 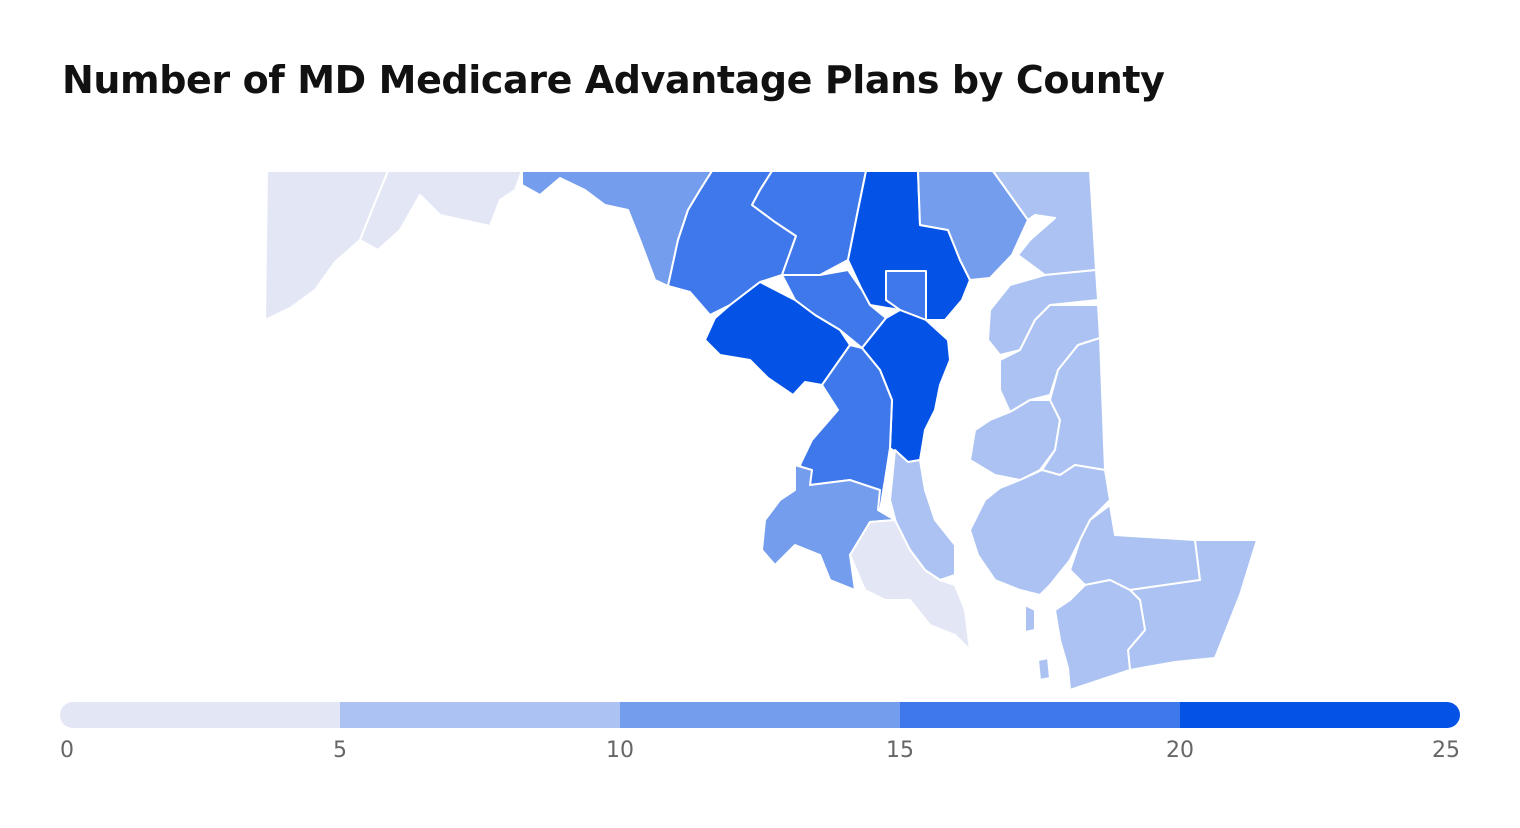 What do you see at coordinates (760, 753) in the screenshot?
I see `legend-tick-labels: 0 5 10 15 20 25` at bounding box center [760, 753].